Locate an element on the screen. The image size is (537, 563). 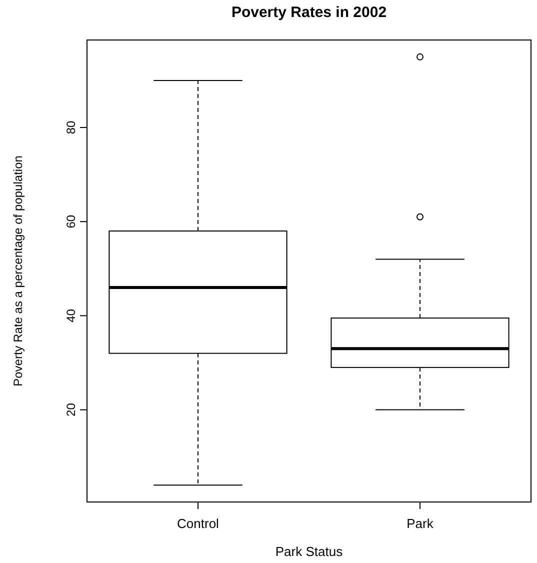
x-axis-title: Park Status is located at coordinates (309, 551).